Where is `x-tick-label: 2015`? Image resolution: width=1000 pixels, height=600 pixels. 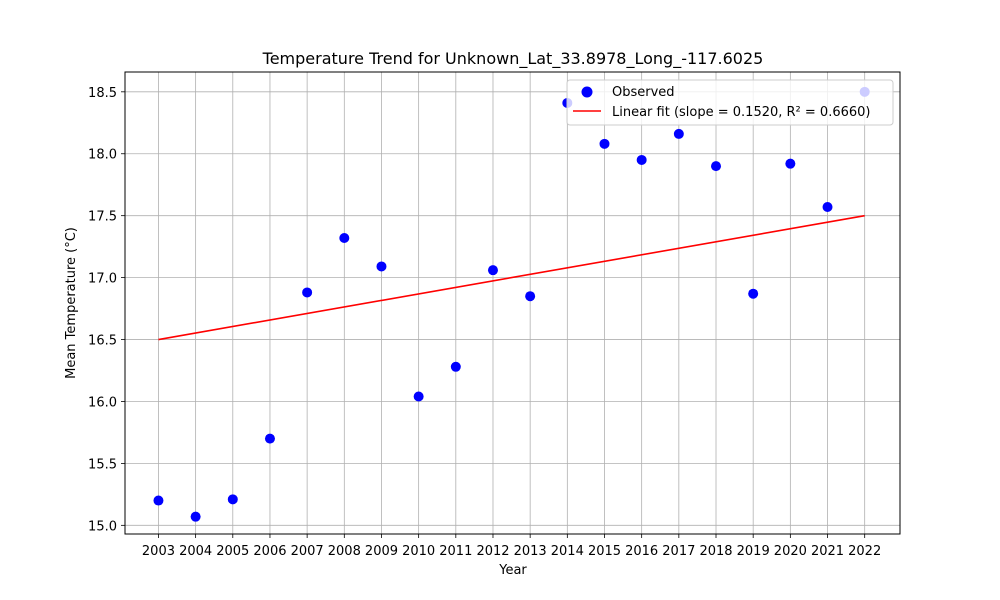 x-tick-label: 2015 is located at coordinates (604, 551).